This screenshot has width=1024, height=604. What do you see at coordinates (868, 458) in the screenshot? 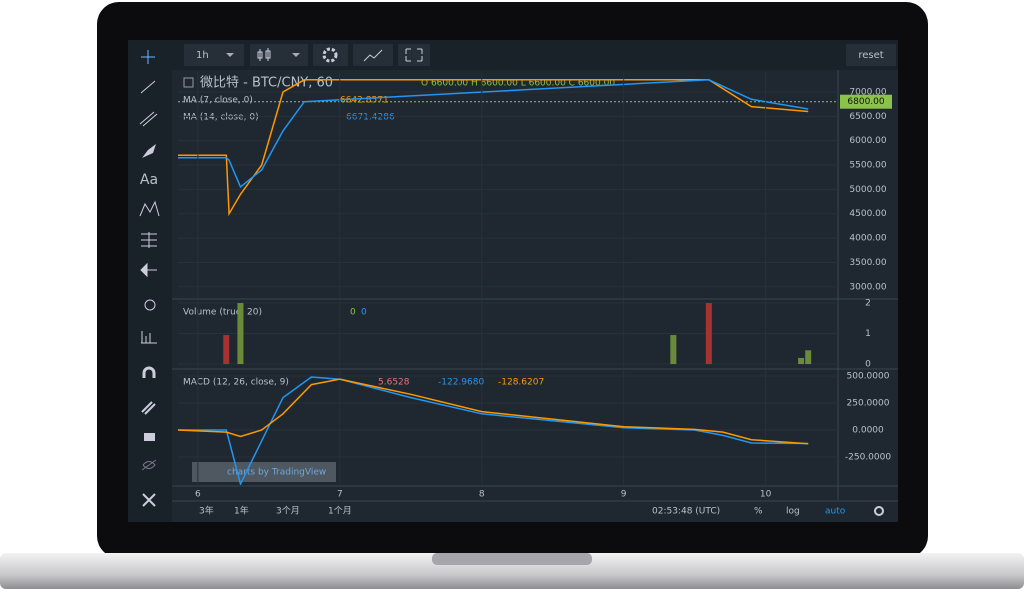
I see `y-tick-label: -250.0000` at bounding box center [868, 458].